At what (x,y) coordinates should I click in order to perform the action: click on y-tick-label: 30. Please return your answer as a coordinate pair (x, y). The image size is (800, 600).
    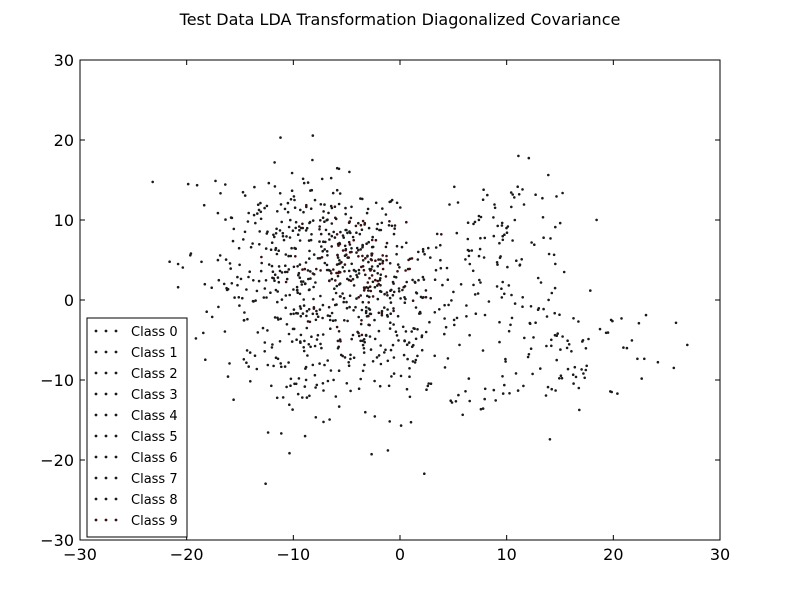
    Looking at the image, I should click on (64, 60).